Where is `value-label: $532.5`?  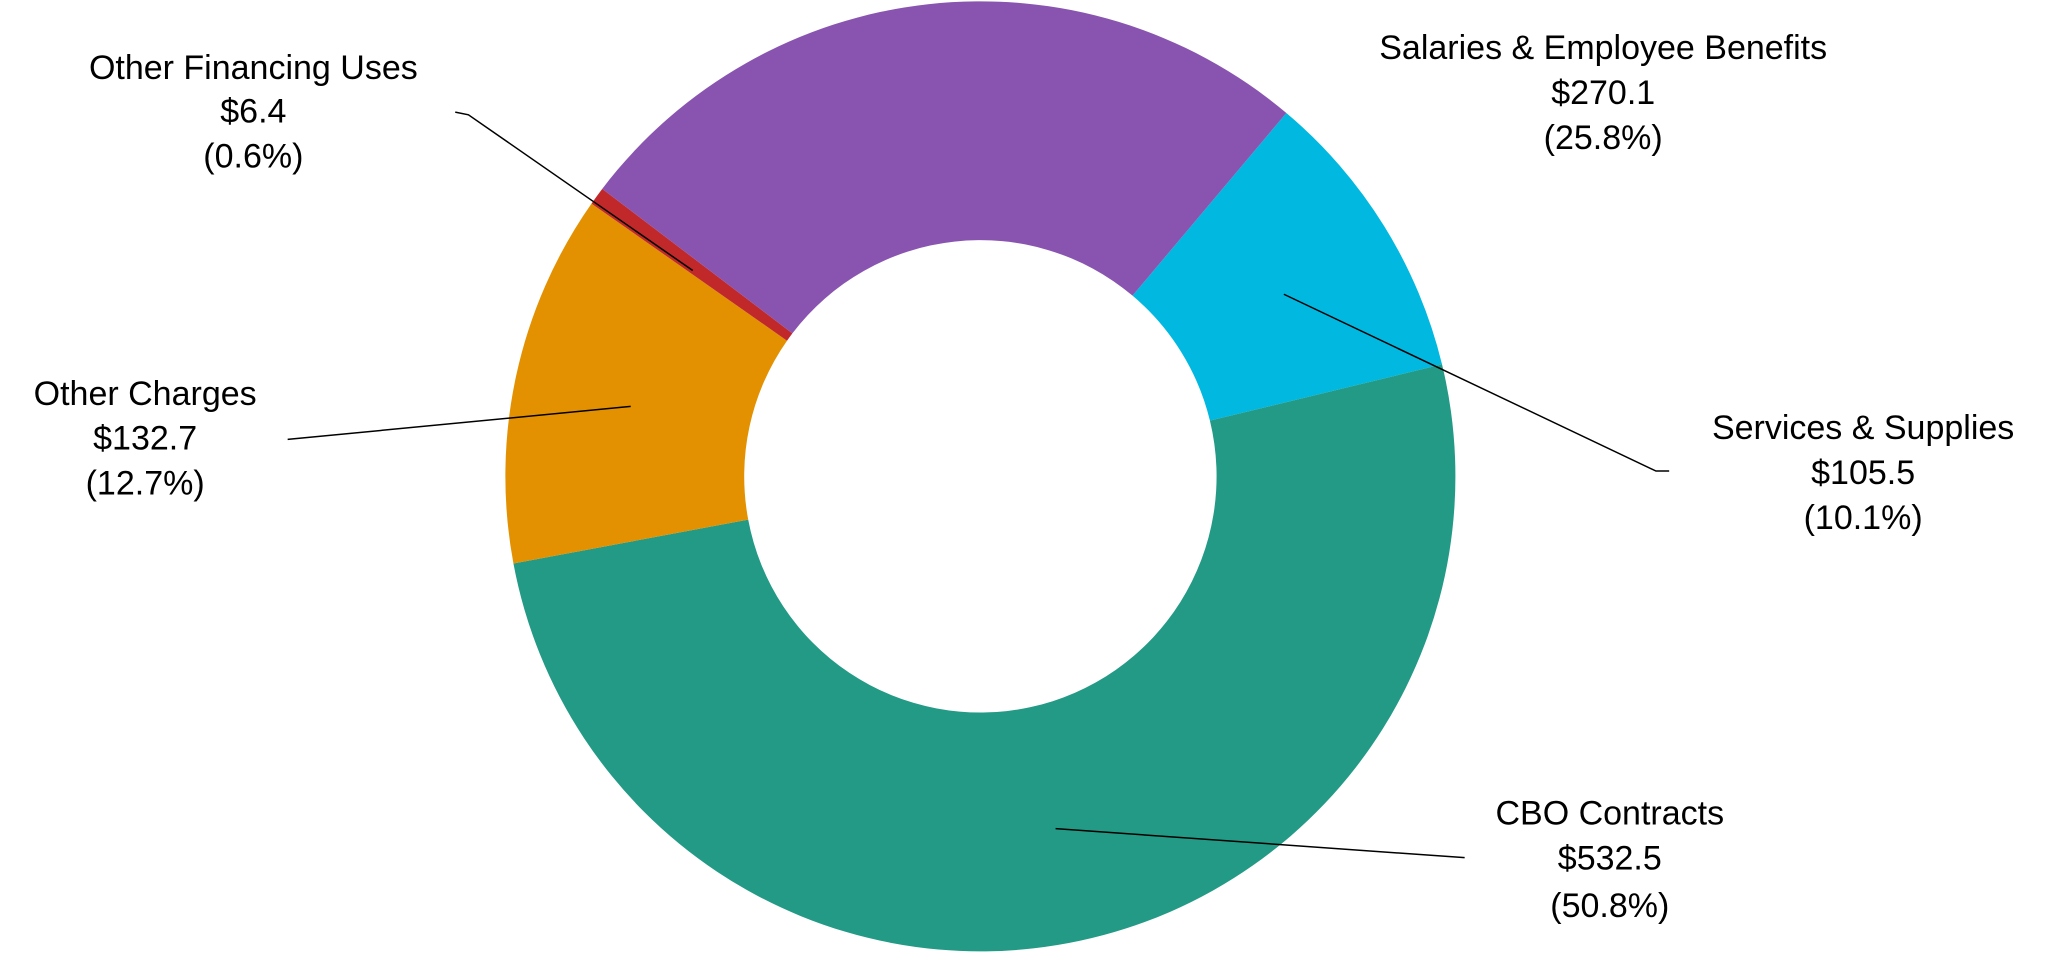
value-label: $532.5 is located at coordinates (1610, 858).